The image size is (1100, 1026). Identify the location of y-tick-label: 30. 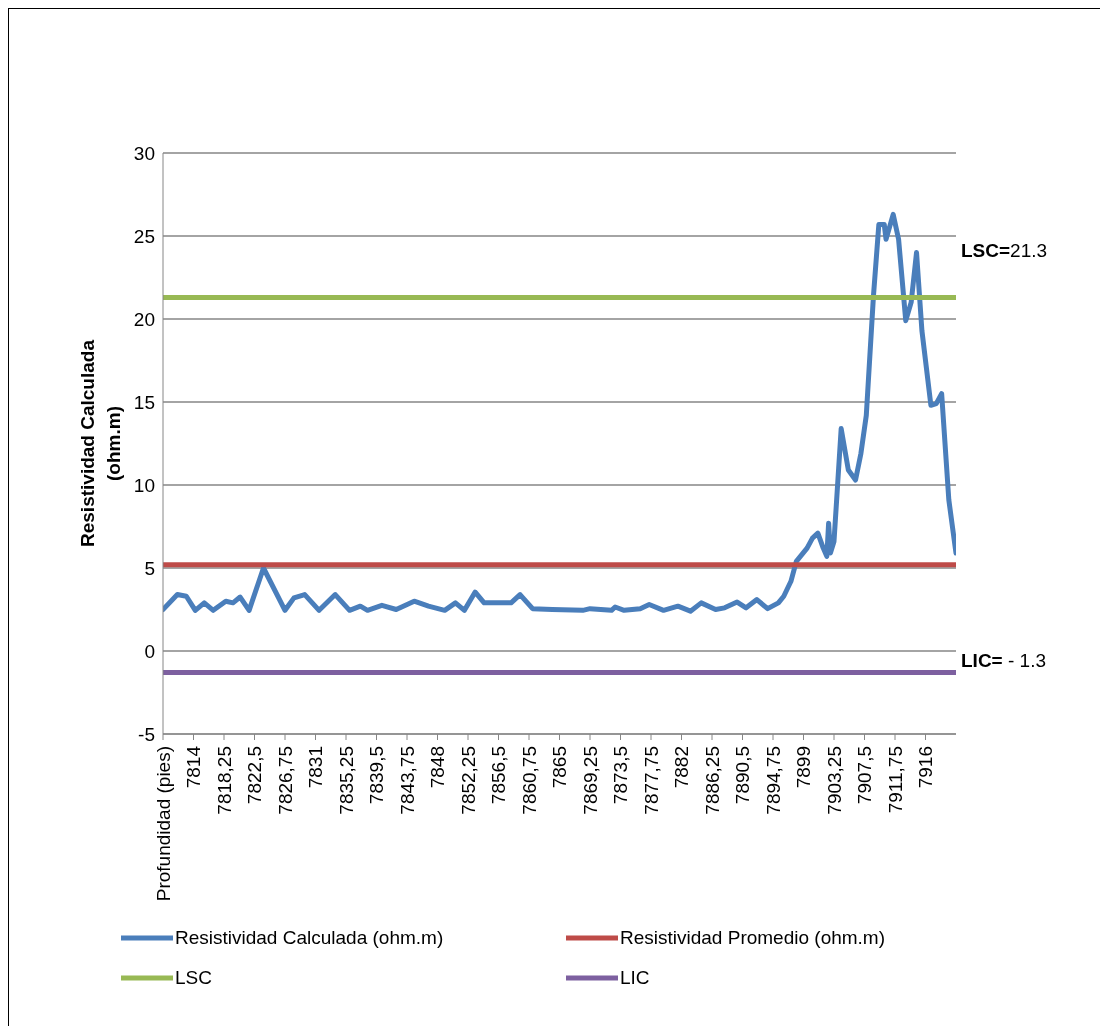
(144, 153).